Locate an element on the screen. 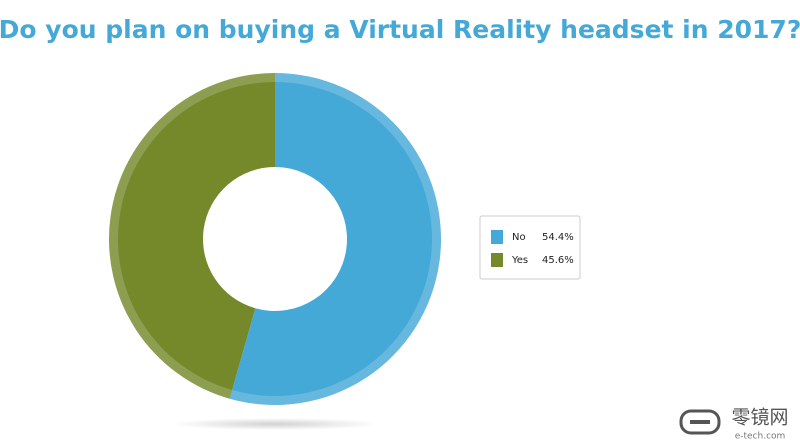 The width and height of the screenshot is (800, 445). legend-box is located at coordinates (530, 247).